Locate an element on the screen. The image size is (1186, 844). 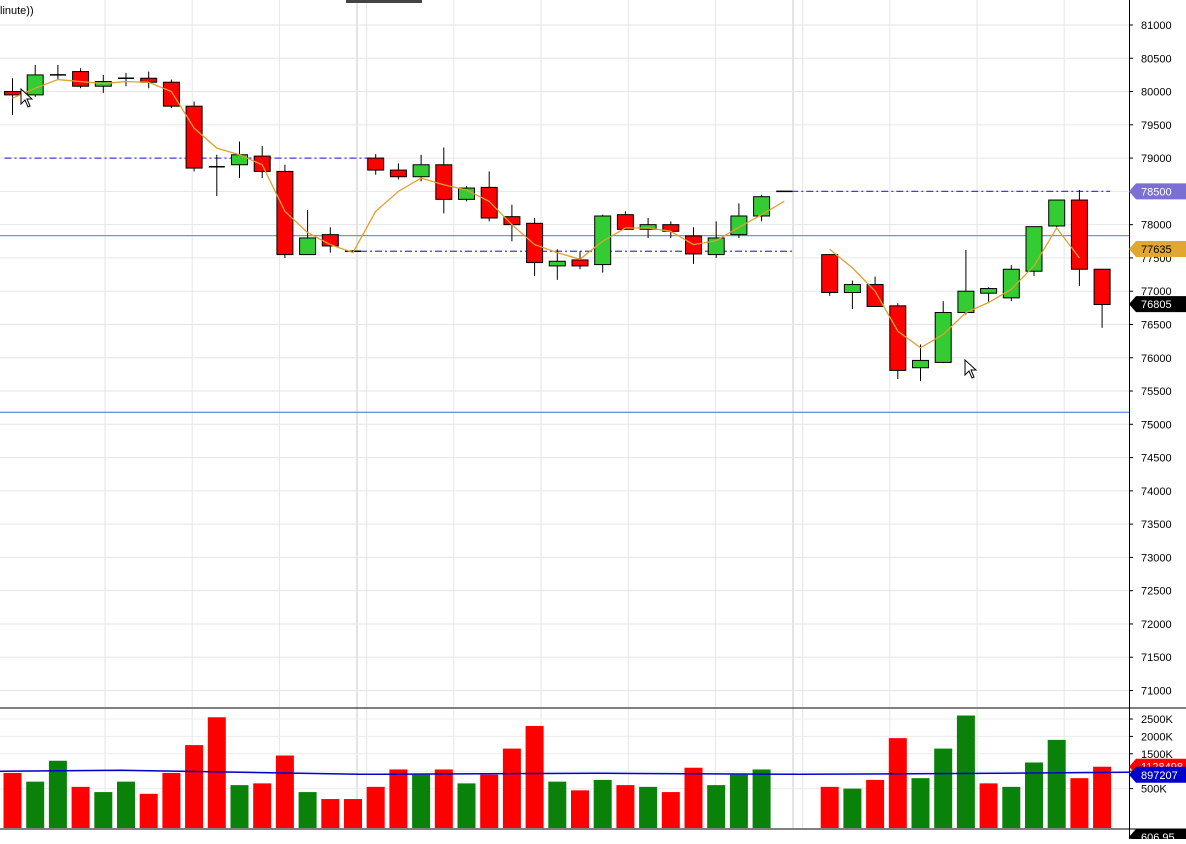
y-axis-tick-label: 79500 is located at coordinates (1156, 126).